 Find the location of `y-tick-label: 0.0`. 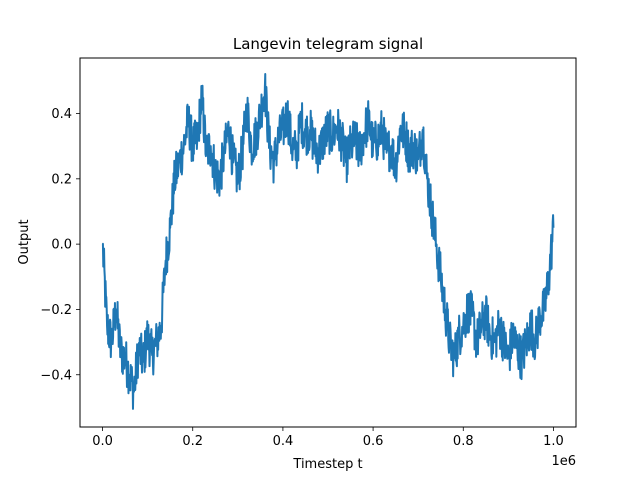

y-tick-label: 0.0 is located at coordinates (61, 245).